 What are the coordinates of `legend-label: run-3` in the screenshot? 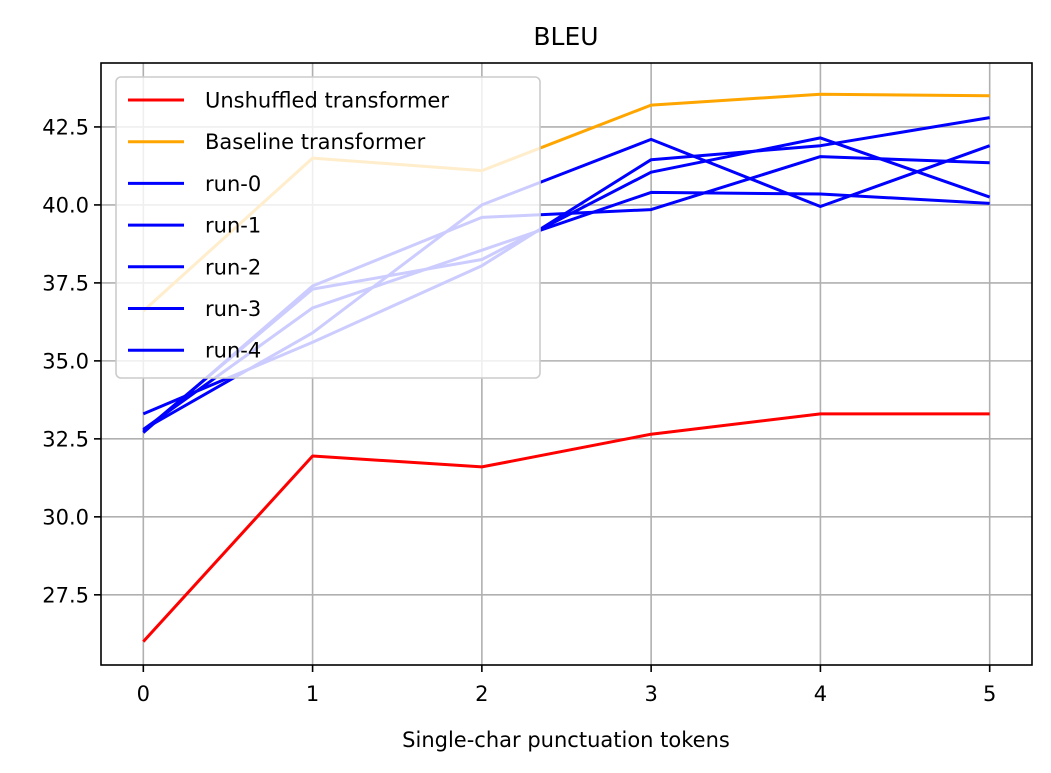 It's located at (233, 309).